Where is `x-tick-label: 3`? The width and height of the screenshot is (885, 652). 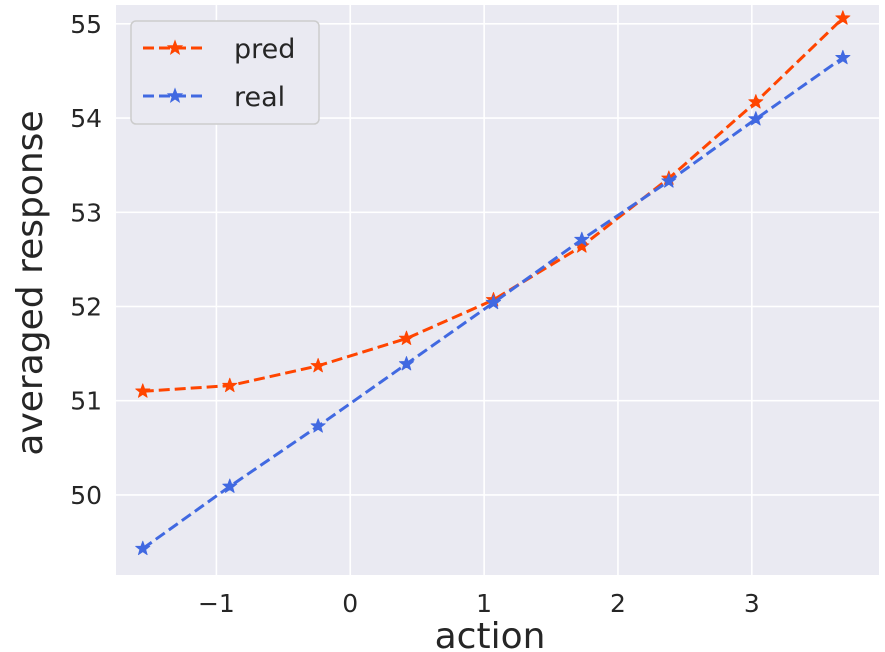 x-tick-label: 3 is located at coordinates (752, 603).